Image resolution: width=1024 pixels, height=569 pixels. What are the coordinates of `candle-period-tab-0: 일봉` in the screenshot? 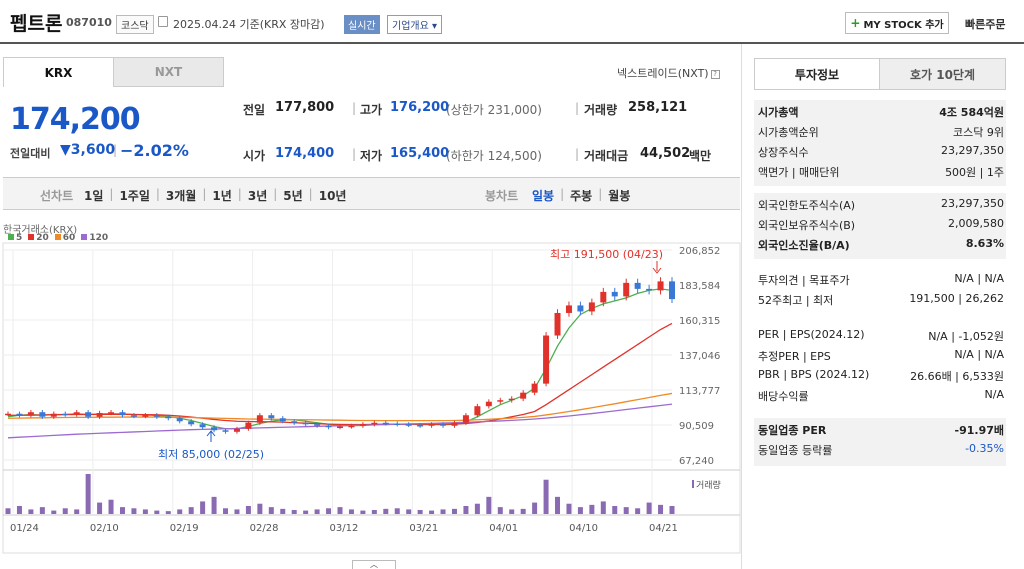 It's located at (543, 196).